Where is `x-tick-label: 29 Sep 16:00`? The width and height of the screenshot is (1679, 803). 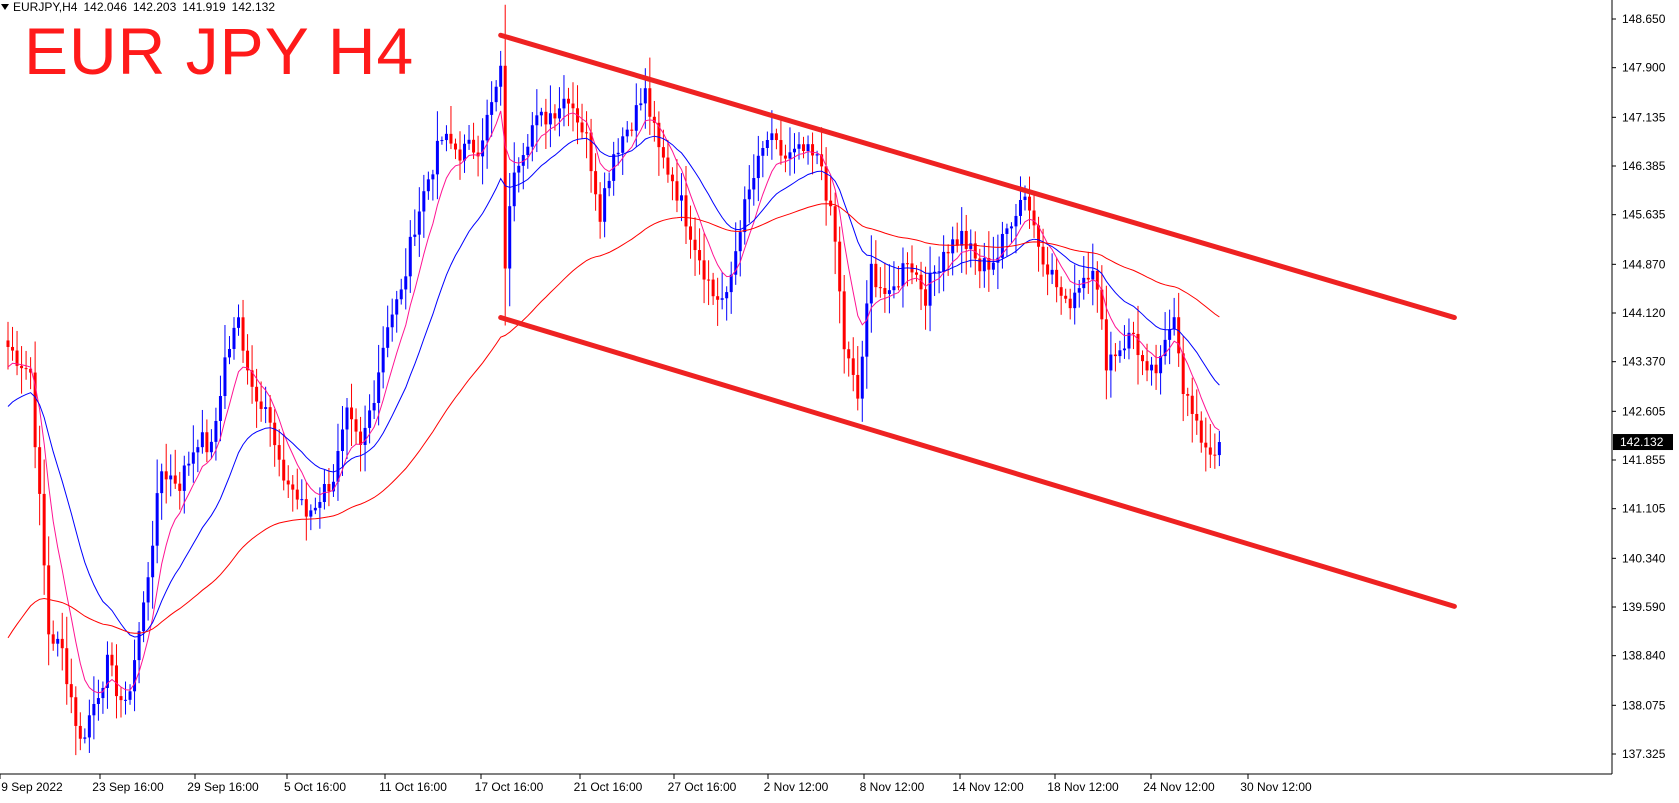 x-tick-label: 29 Sep 16:00 is located at coordinates (223, 787).